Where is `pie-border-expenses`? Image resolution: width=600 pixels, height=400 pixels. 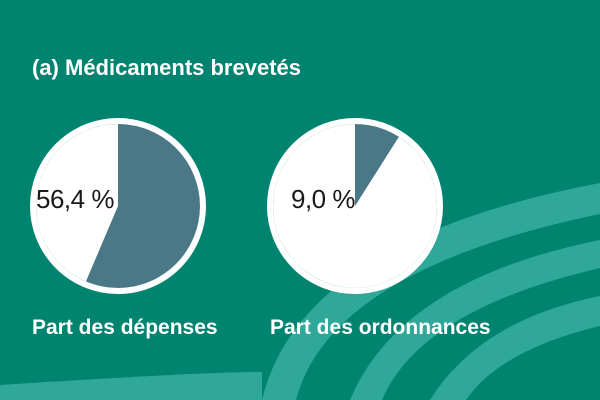 pie-border-expenses is located at coordinates (118, 206).